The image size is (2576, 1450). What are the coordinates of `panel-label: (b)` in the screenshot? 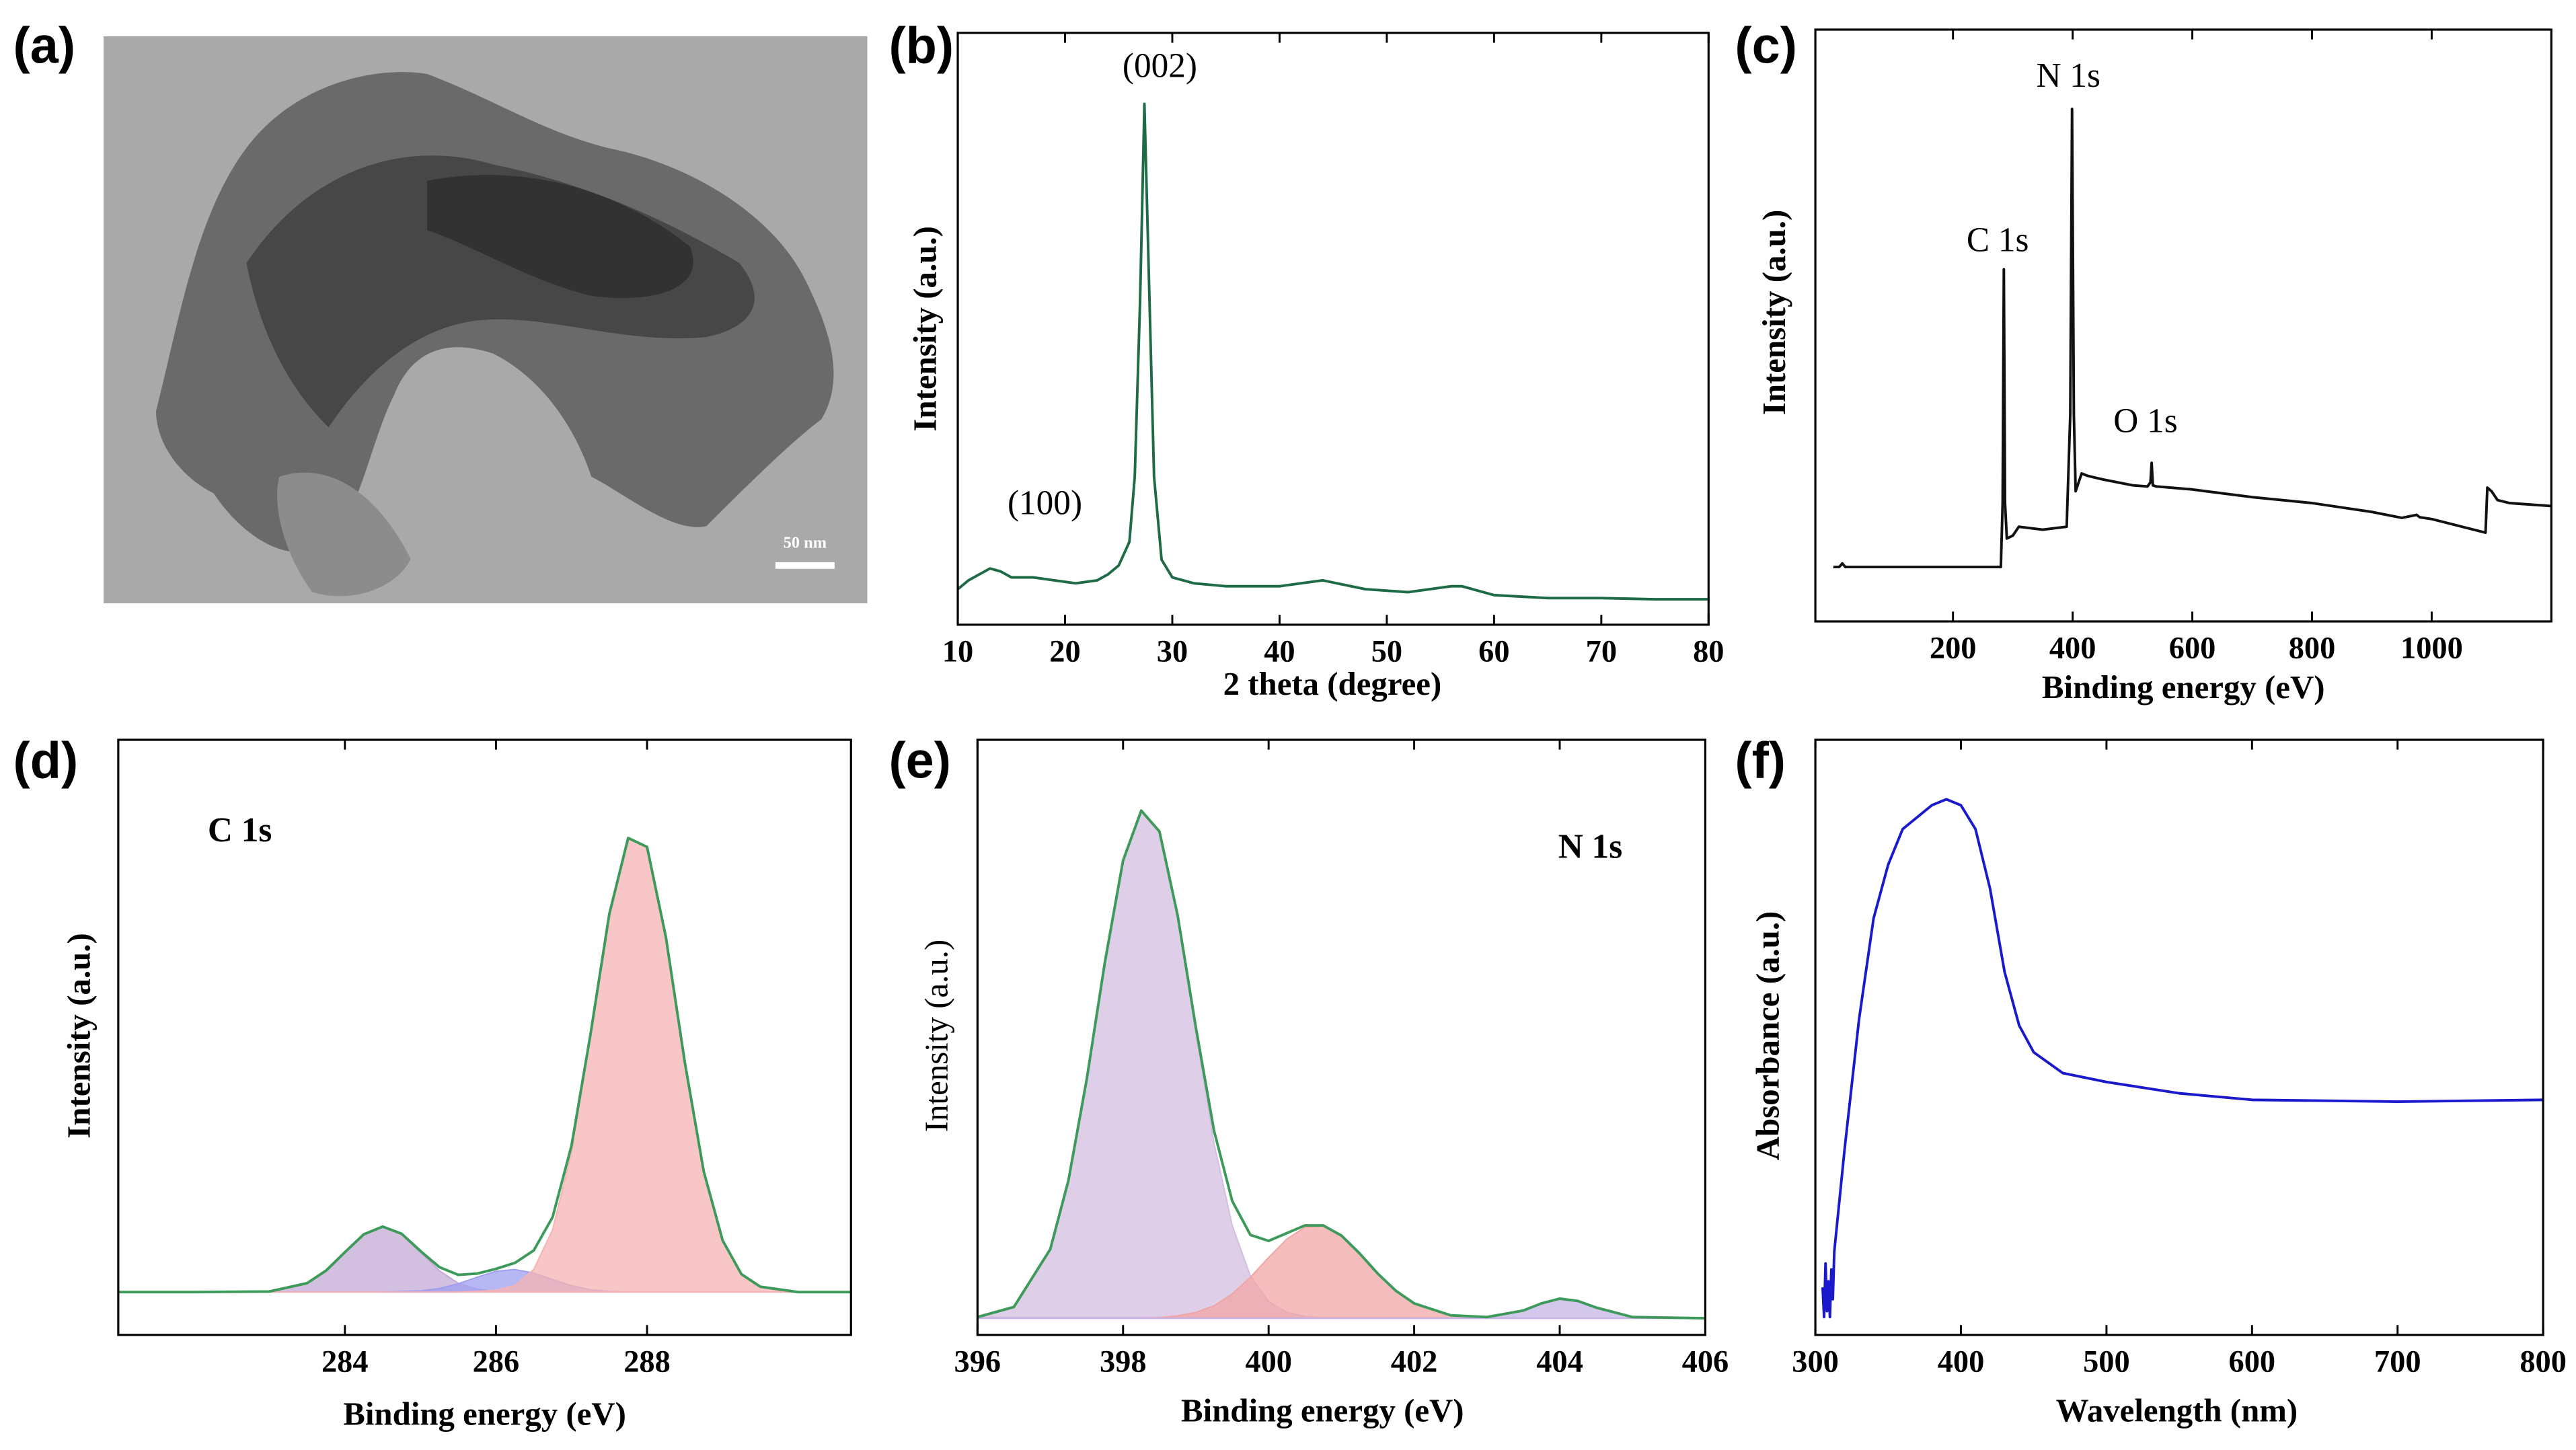 It's located at (921, 45).